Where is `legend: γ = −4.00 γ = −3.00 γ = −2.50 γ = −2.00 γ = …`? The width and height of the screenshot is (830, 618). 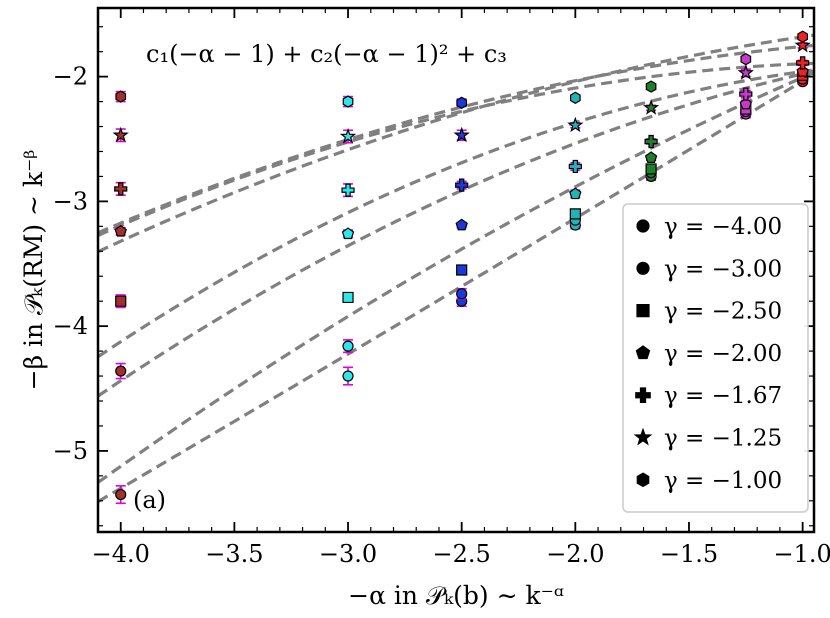
legend: γ = −4.00 γ = −3.00 γ = −2.50 γ = −2.00 γ = … is located at coordinates (715, 358).